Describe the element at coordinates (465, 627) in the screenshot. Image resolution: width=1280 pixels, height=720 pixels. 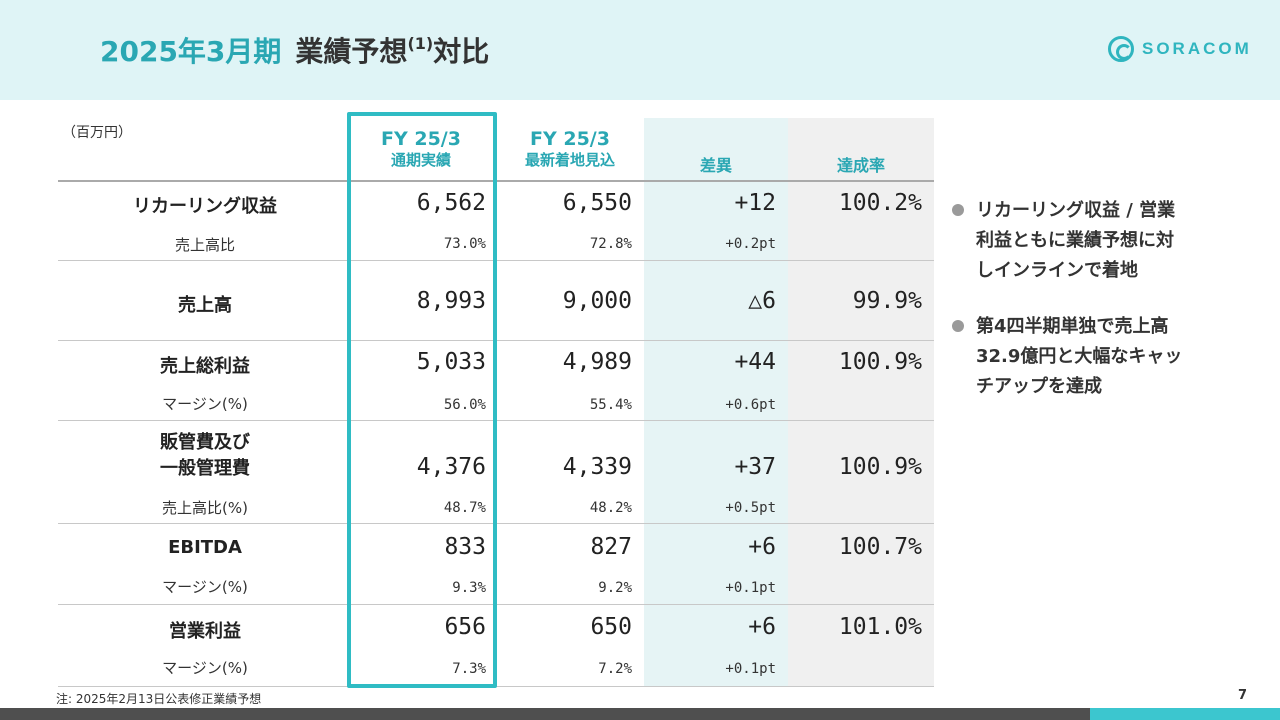
I see `cell-actual: 656` at that location.